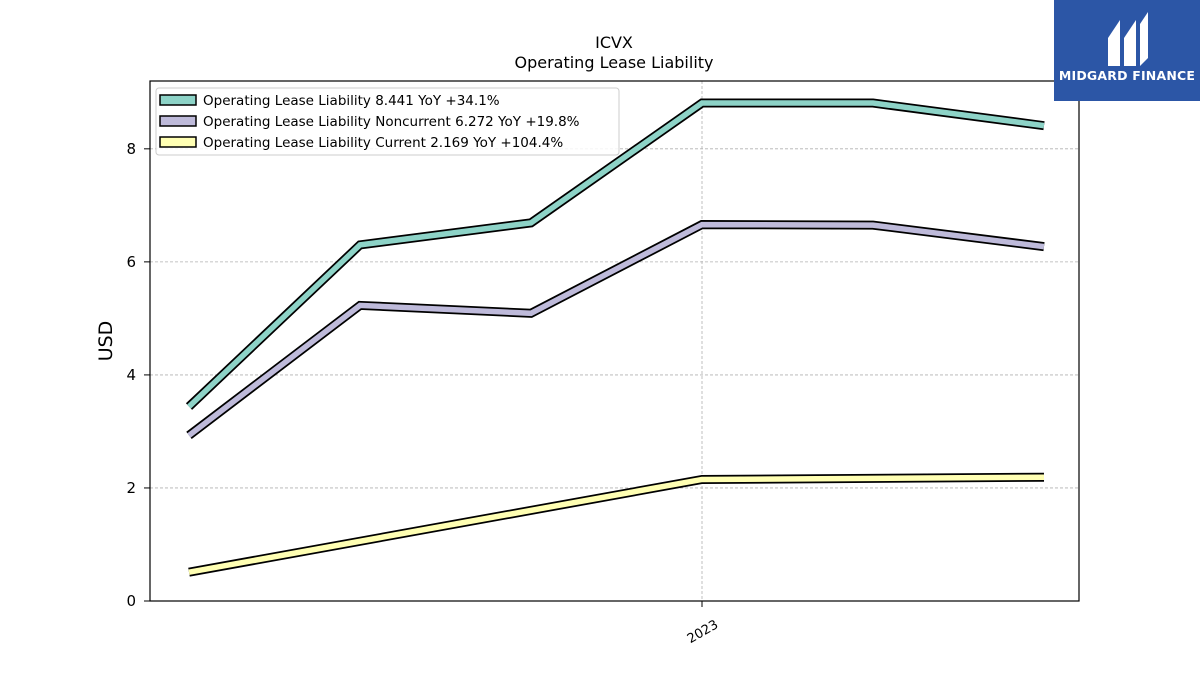  Describe the element at coordinates (131, 488) in the screenshot. I see `y-tick-label: 2` at that location.